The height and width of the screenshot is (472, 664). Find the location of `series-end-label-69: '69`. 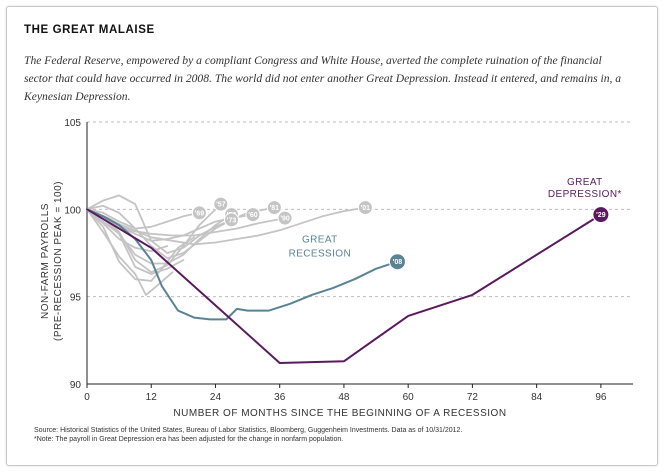

series-end-label-69: '69 is located at coordinates (200, 213).